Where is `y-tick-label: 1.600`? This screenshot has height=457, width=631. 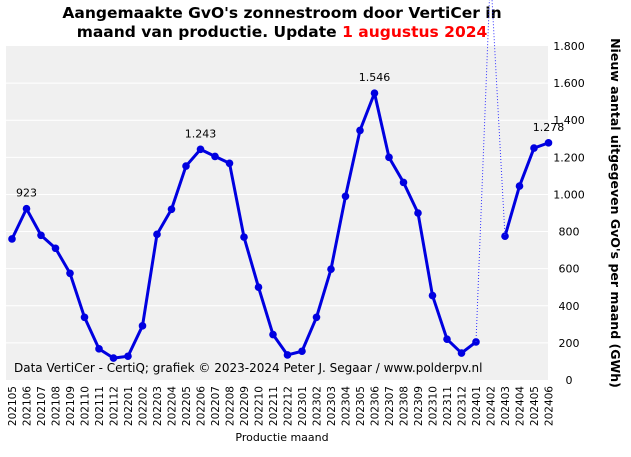 y-tick-label: 1.600 is located at coordinates (569, 83).